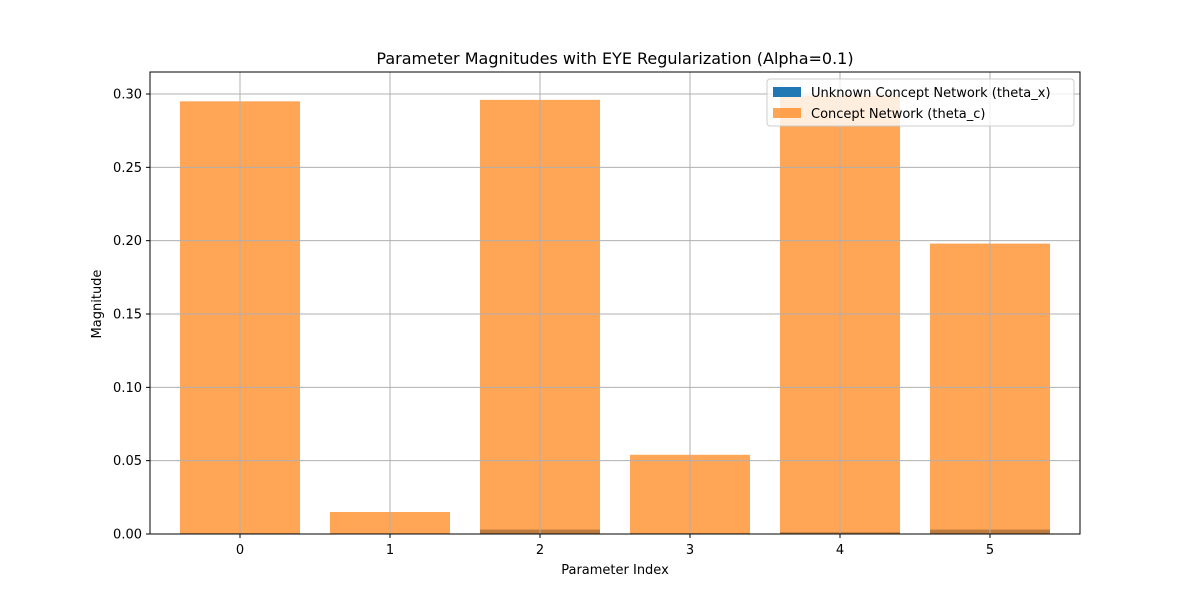 The height and width of the screenshot is (604, 1200). What do you see at coordinates (127, 535) in the screenshot?
I see `y-tick-label: 0.00` at bounding box center [127, 535].